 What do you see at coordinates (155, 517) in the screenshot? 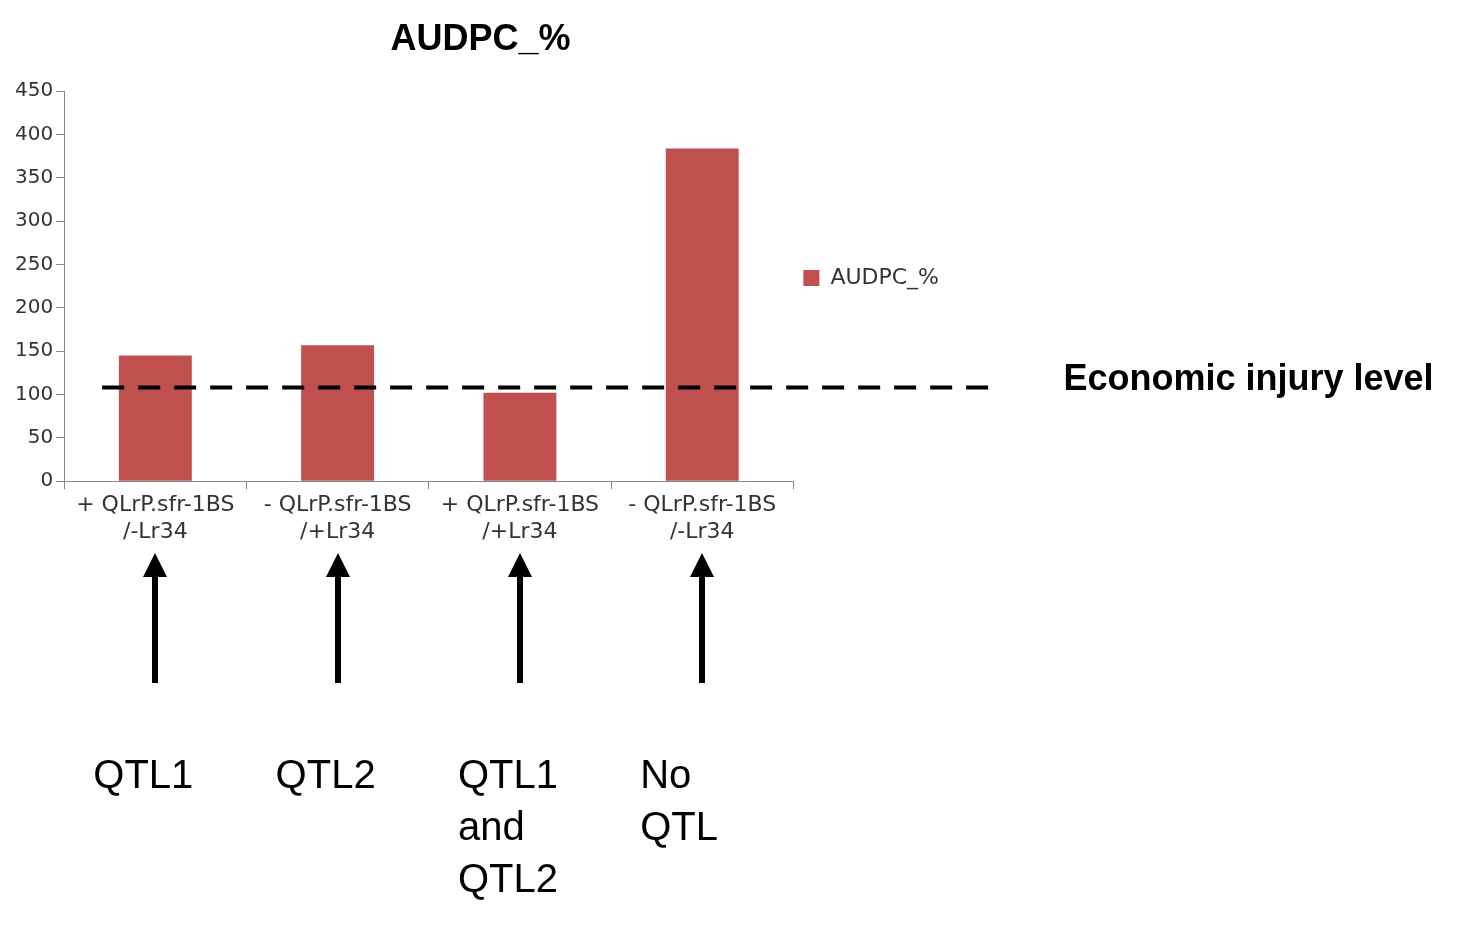
I see `x-tick-label: + QLrP.sfr-1BS /-Lr34` at bounding box center [155, 517].